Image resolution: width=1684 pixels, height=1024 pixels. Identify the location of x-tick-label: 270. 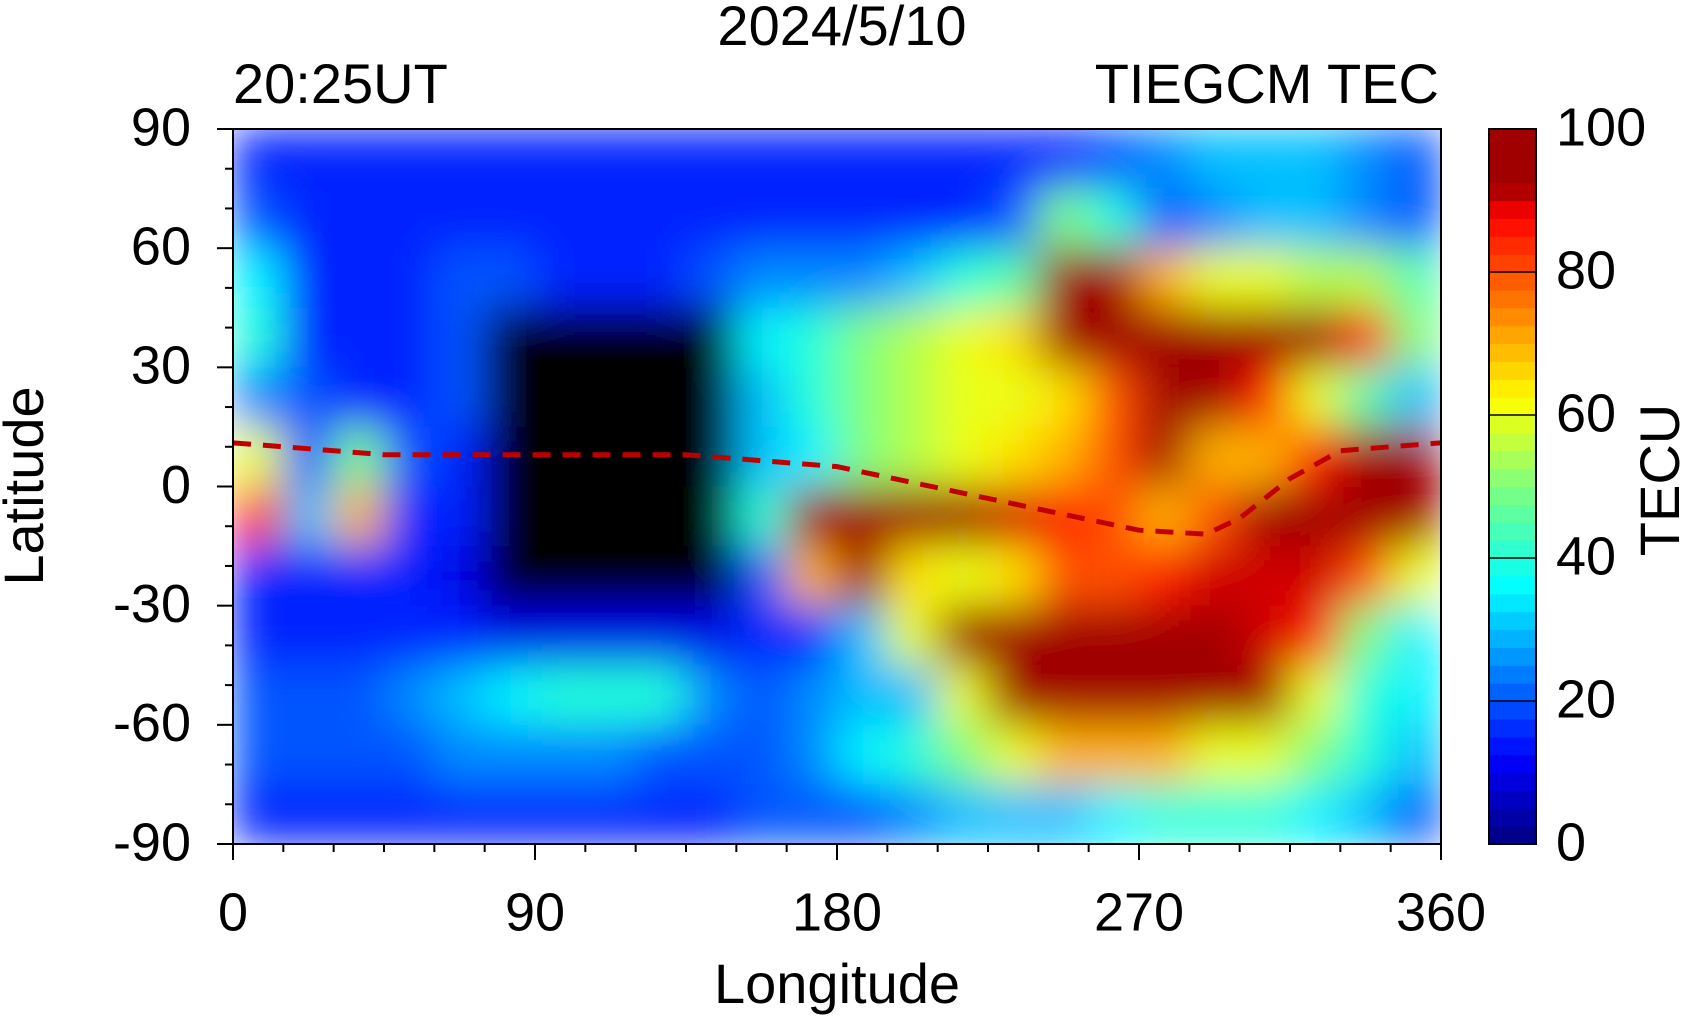
(1139, 912).